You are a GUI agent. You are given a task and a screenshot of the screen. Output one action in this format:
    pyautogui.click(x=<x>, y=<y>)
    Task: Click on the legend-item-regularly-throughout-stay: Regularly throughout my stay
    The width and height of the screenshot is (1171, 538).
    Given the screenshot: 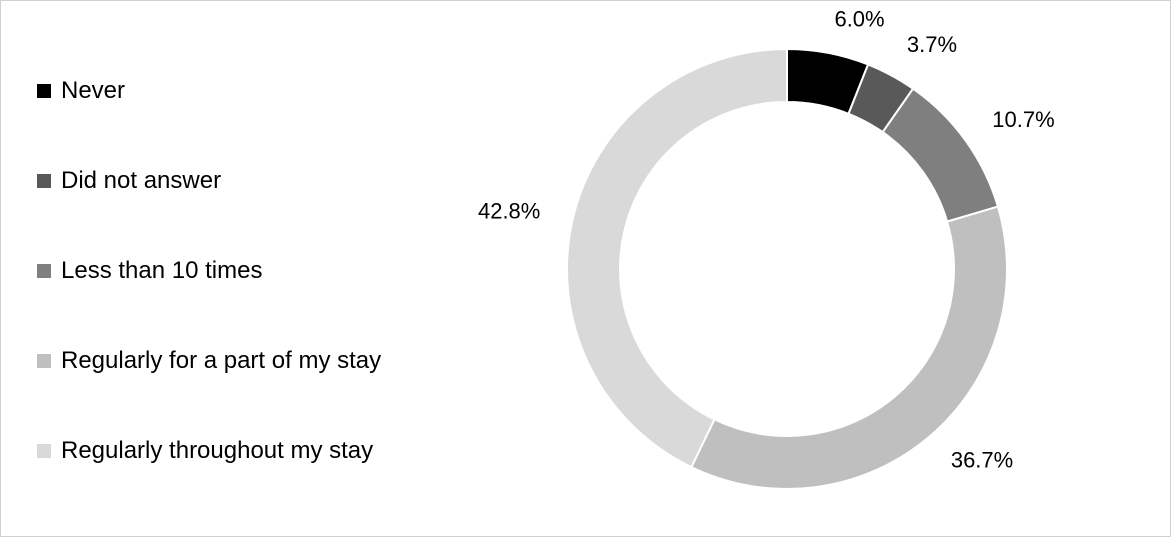 What is the action you would take?
    pyautogui.click(x=205, y=451)
    